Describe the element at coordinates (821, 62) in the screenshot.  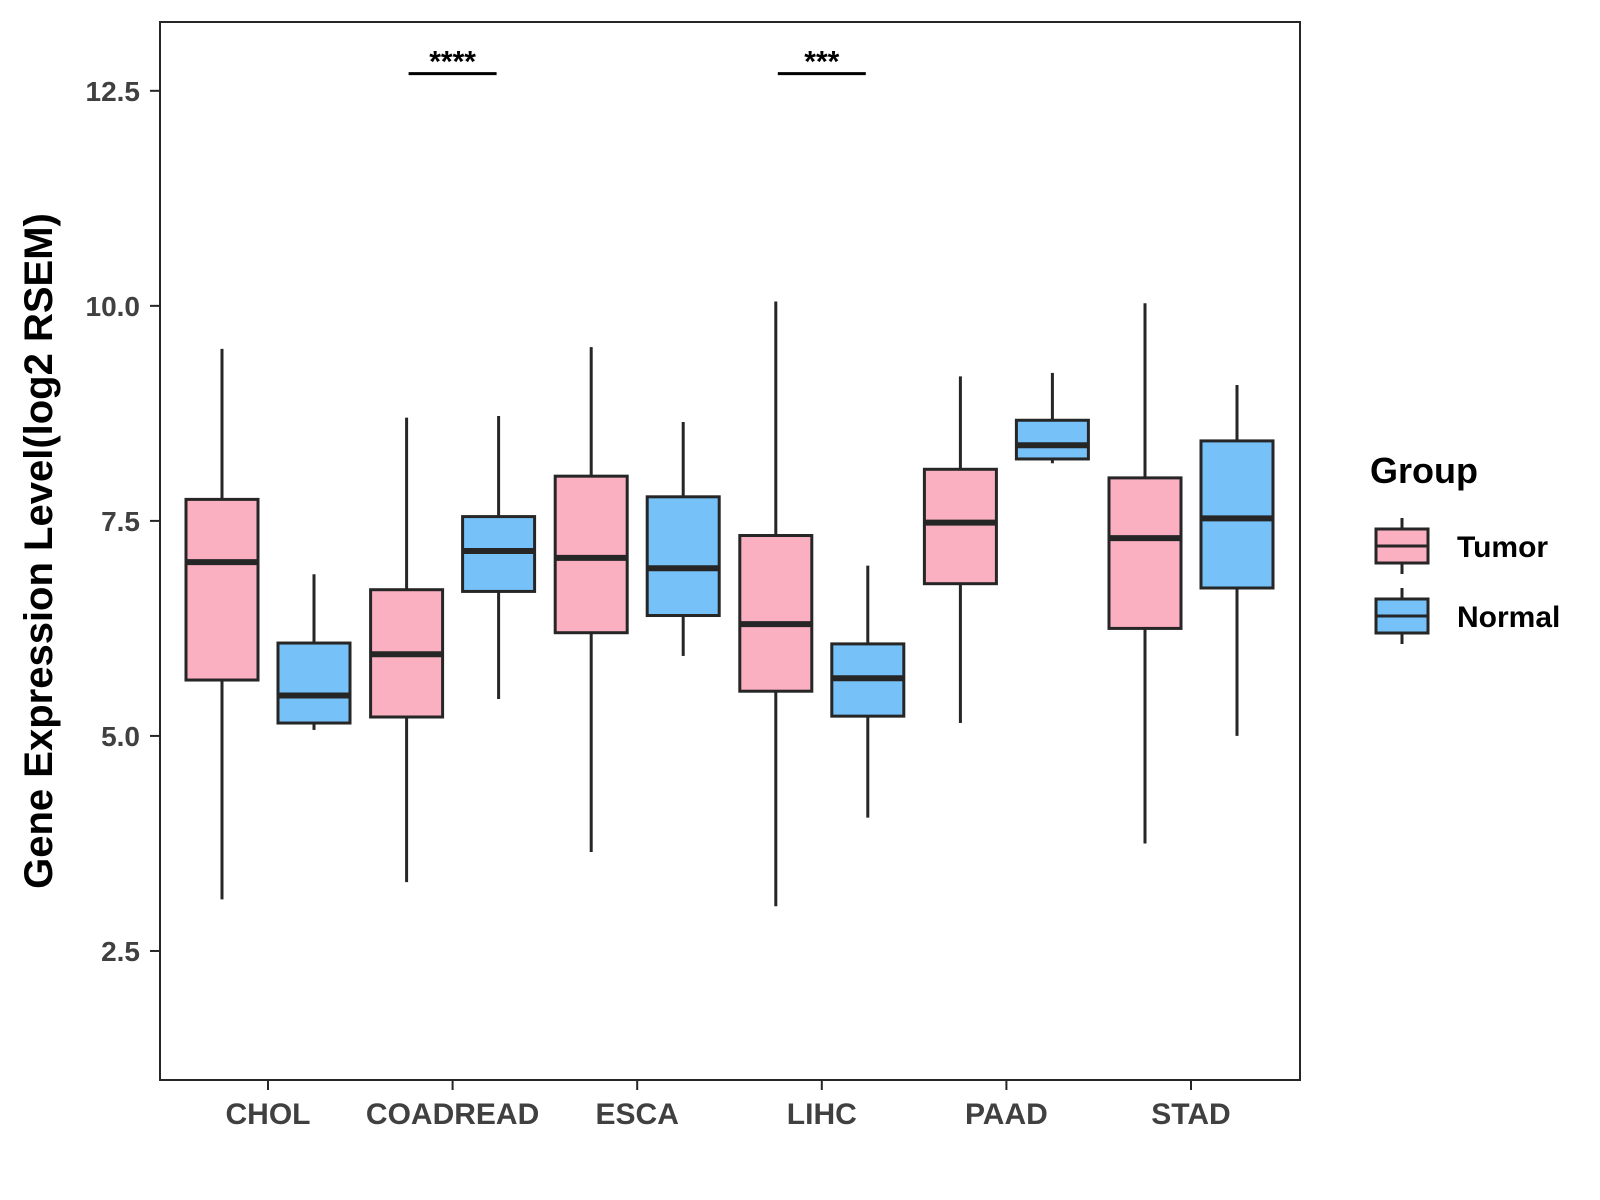
I see `significance-label: ***` at that location.